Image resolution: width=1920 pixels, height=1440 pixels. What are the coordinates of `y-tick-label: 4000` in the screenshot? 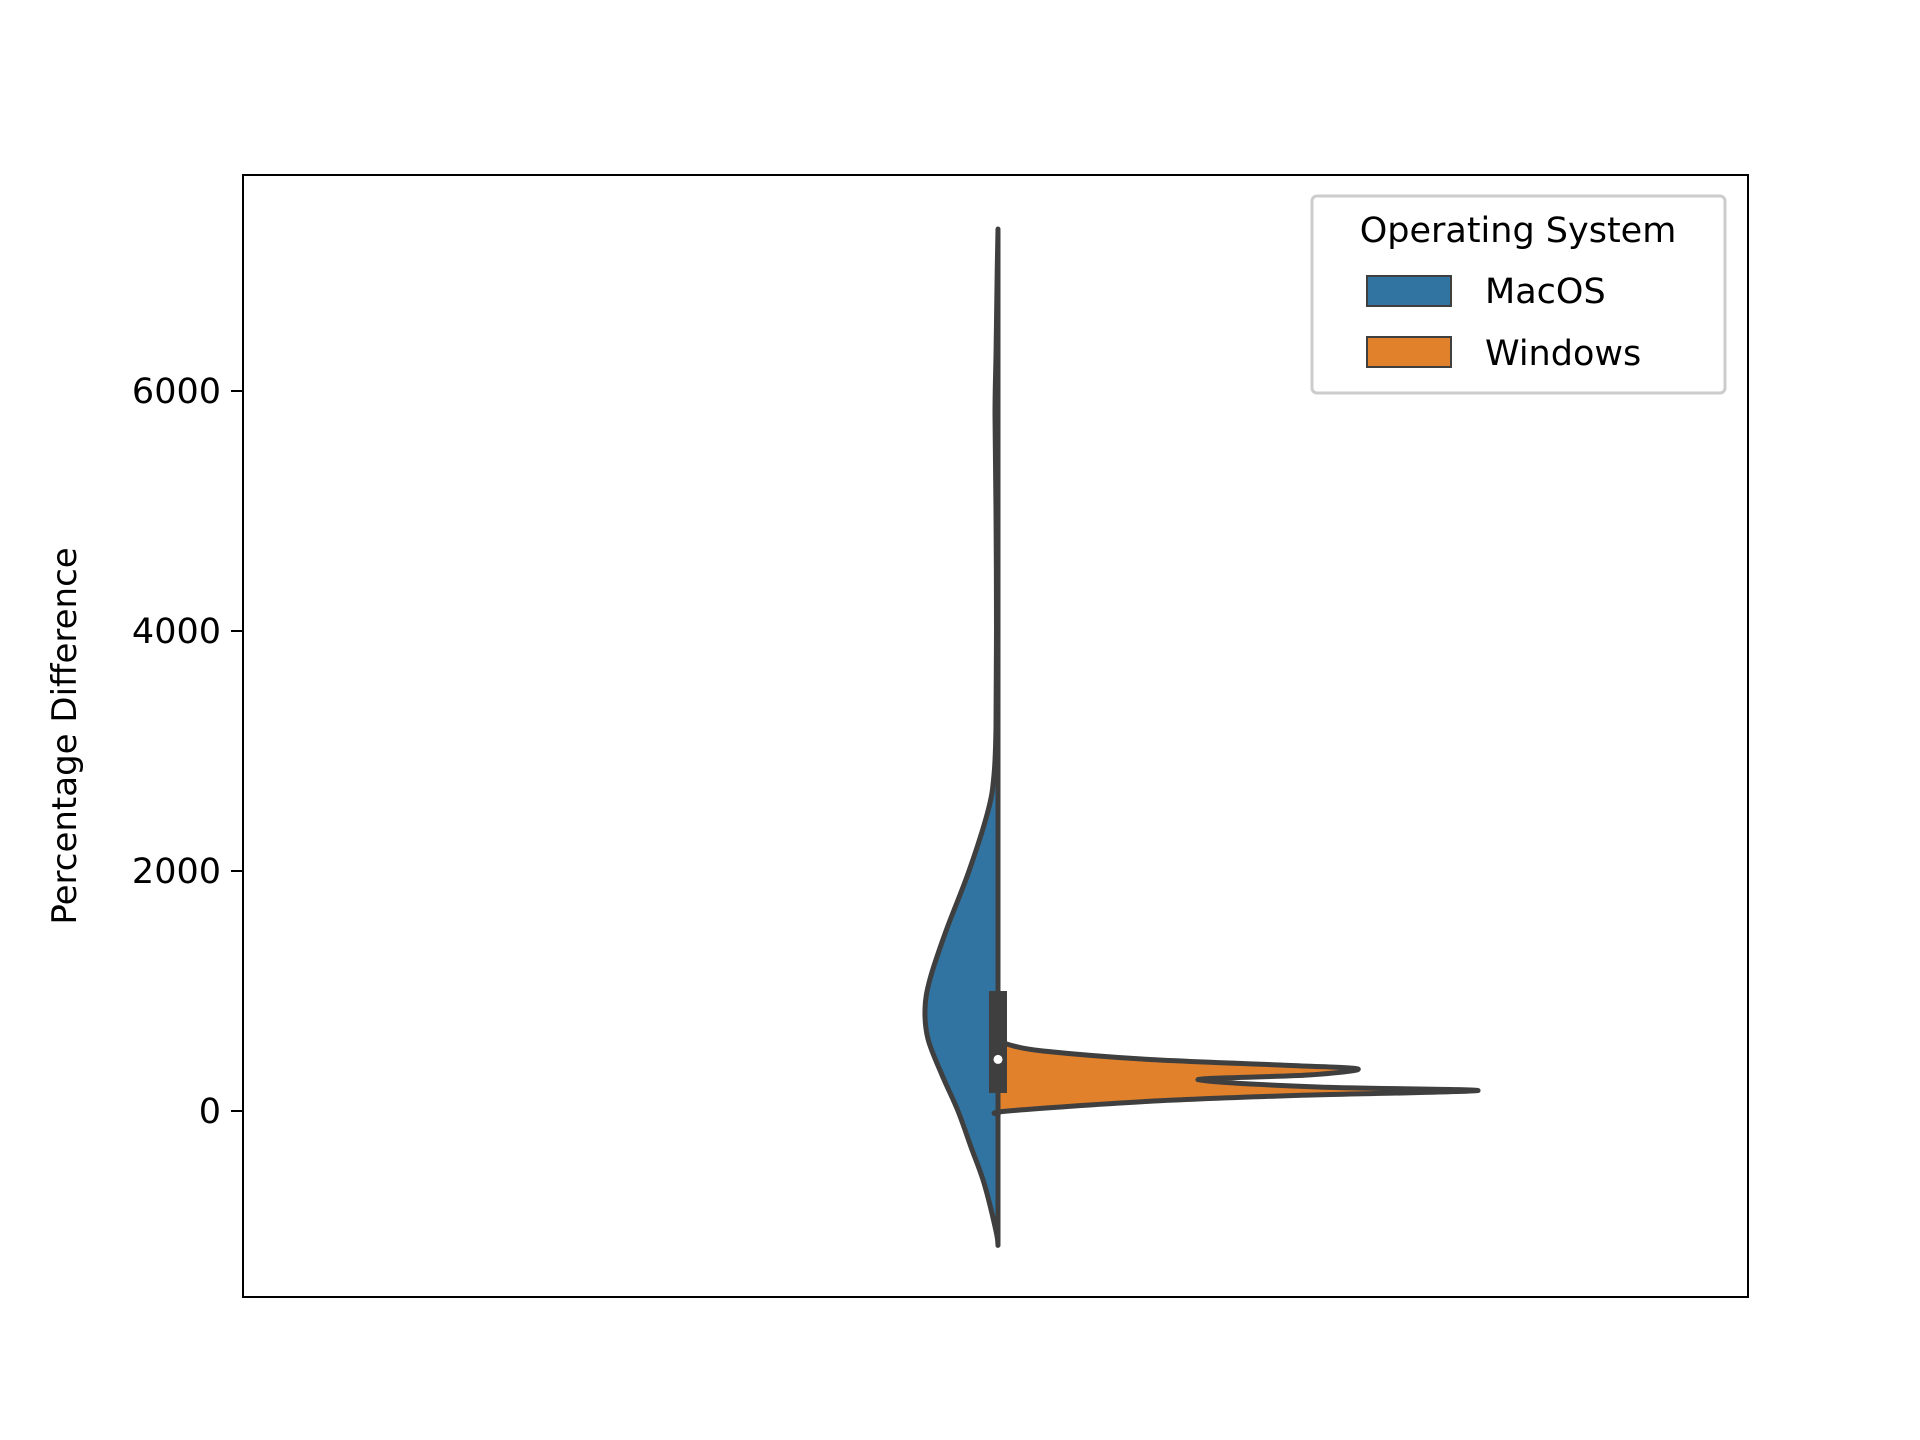 It's located at (176, 632).